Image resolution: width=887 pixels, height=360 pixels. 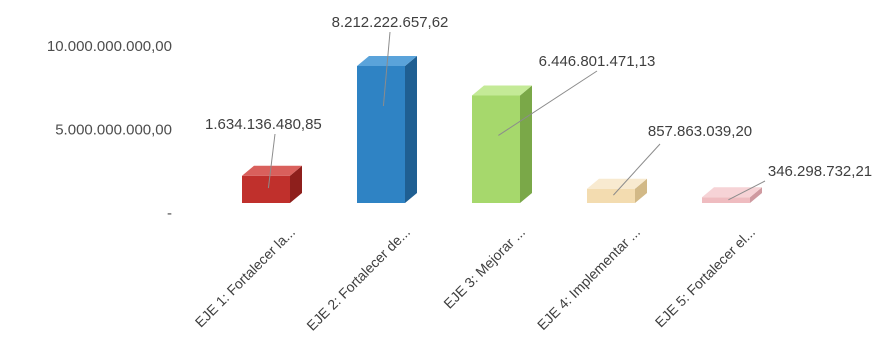 What do you see at coordinates (169, 213) in the screenshot?
I see `y-tick-label: -` at bounding box center [169, 213].